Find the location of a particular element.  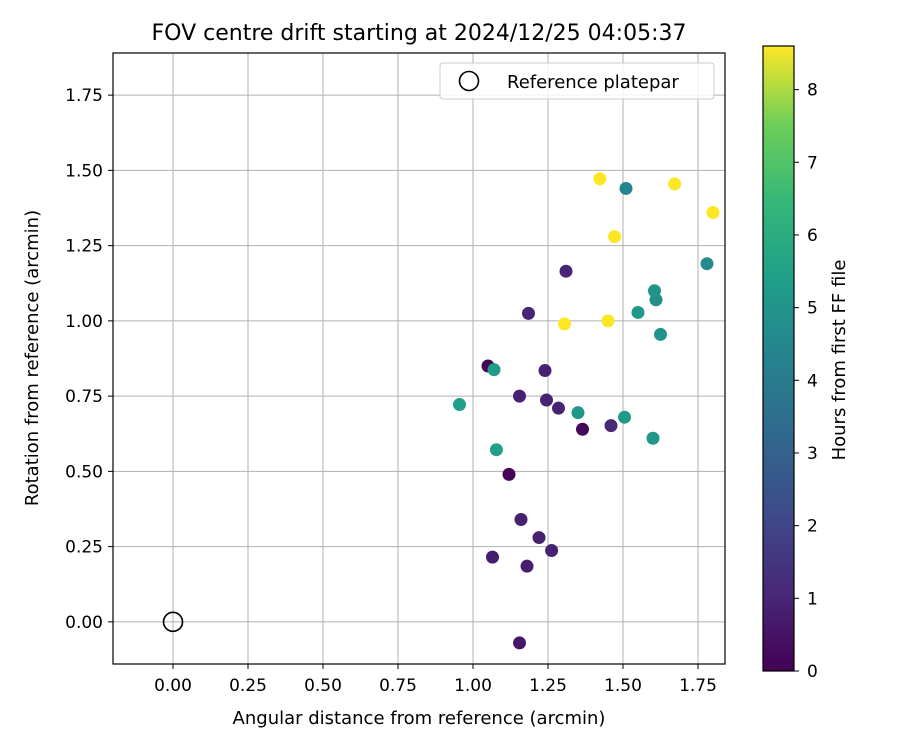

y-tick-label: 1.00 is located at coordinates (84, 322).